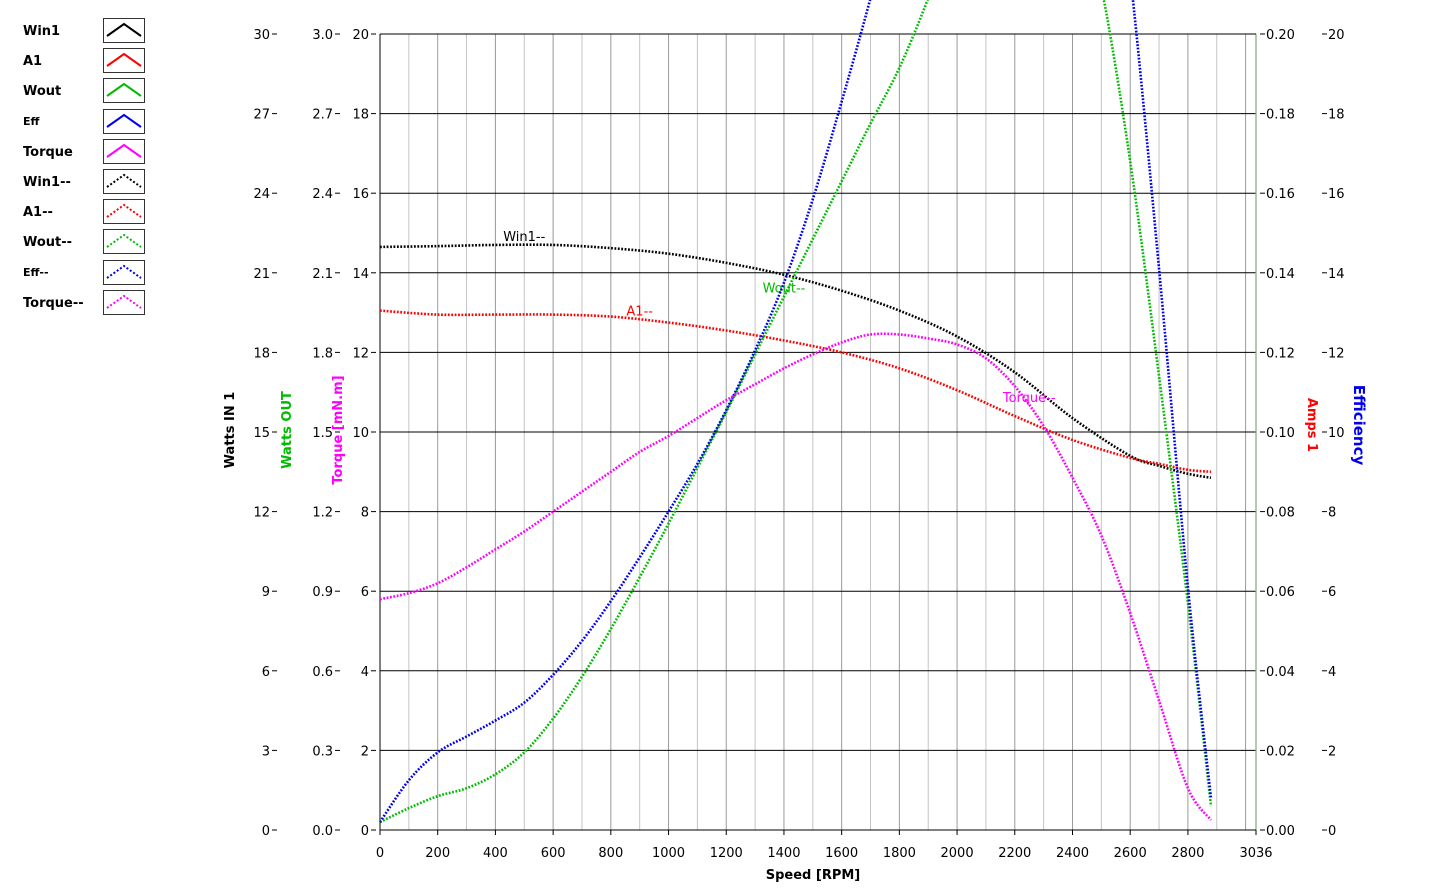 This screenshot has width=1445, height=892. What do you see at coordinates (1014, 853) in the screenshot?
I see `x-tick-label: 2200` at bounding box center [1014, 853].